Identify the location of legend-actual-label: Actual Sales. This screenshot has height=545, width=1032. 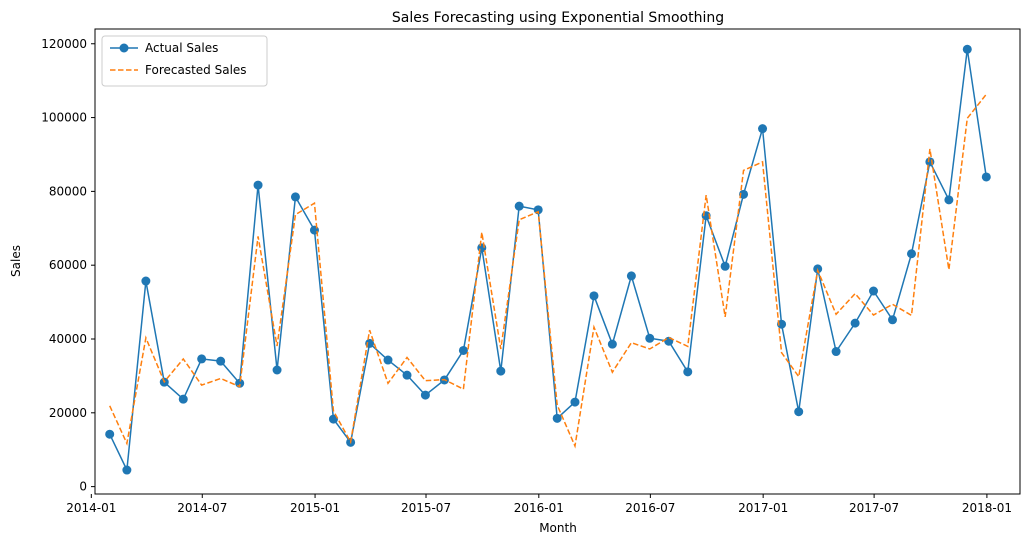
(181, 48).